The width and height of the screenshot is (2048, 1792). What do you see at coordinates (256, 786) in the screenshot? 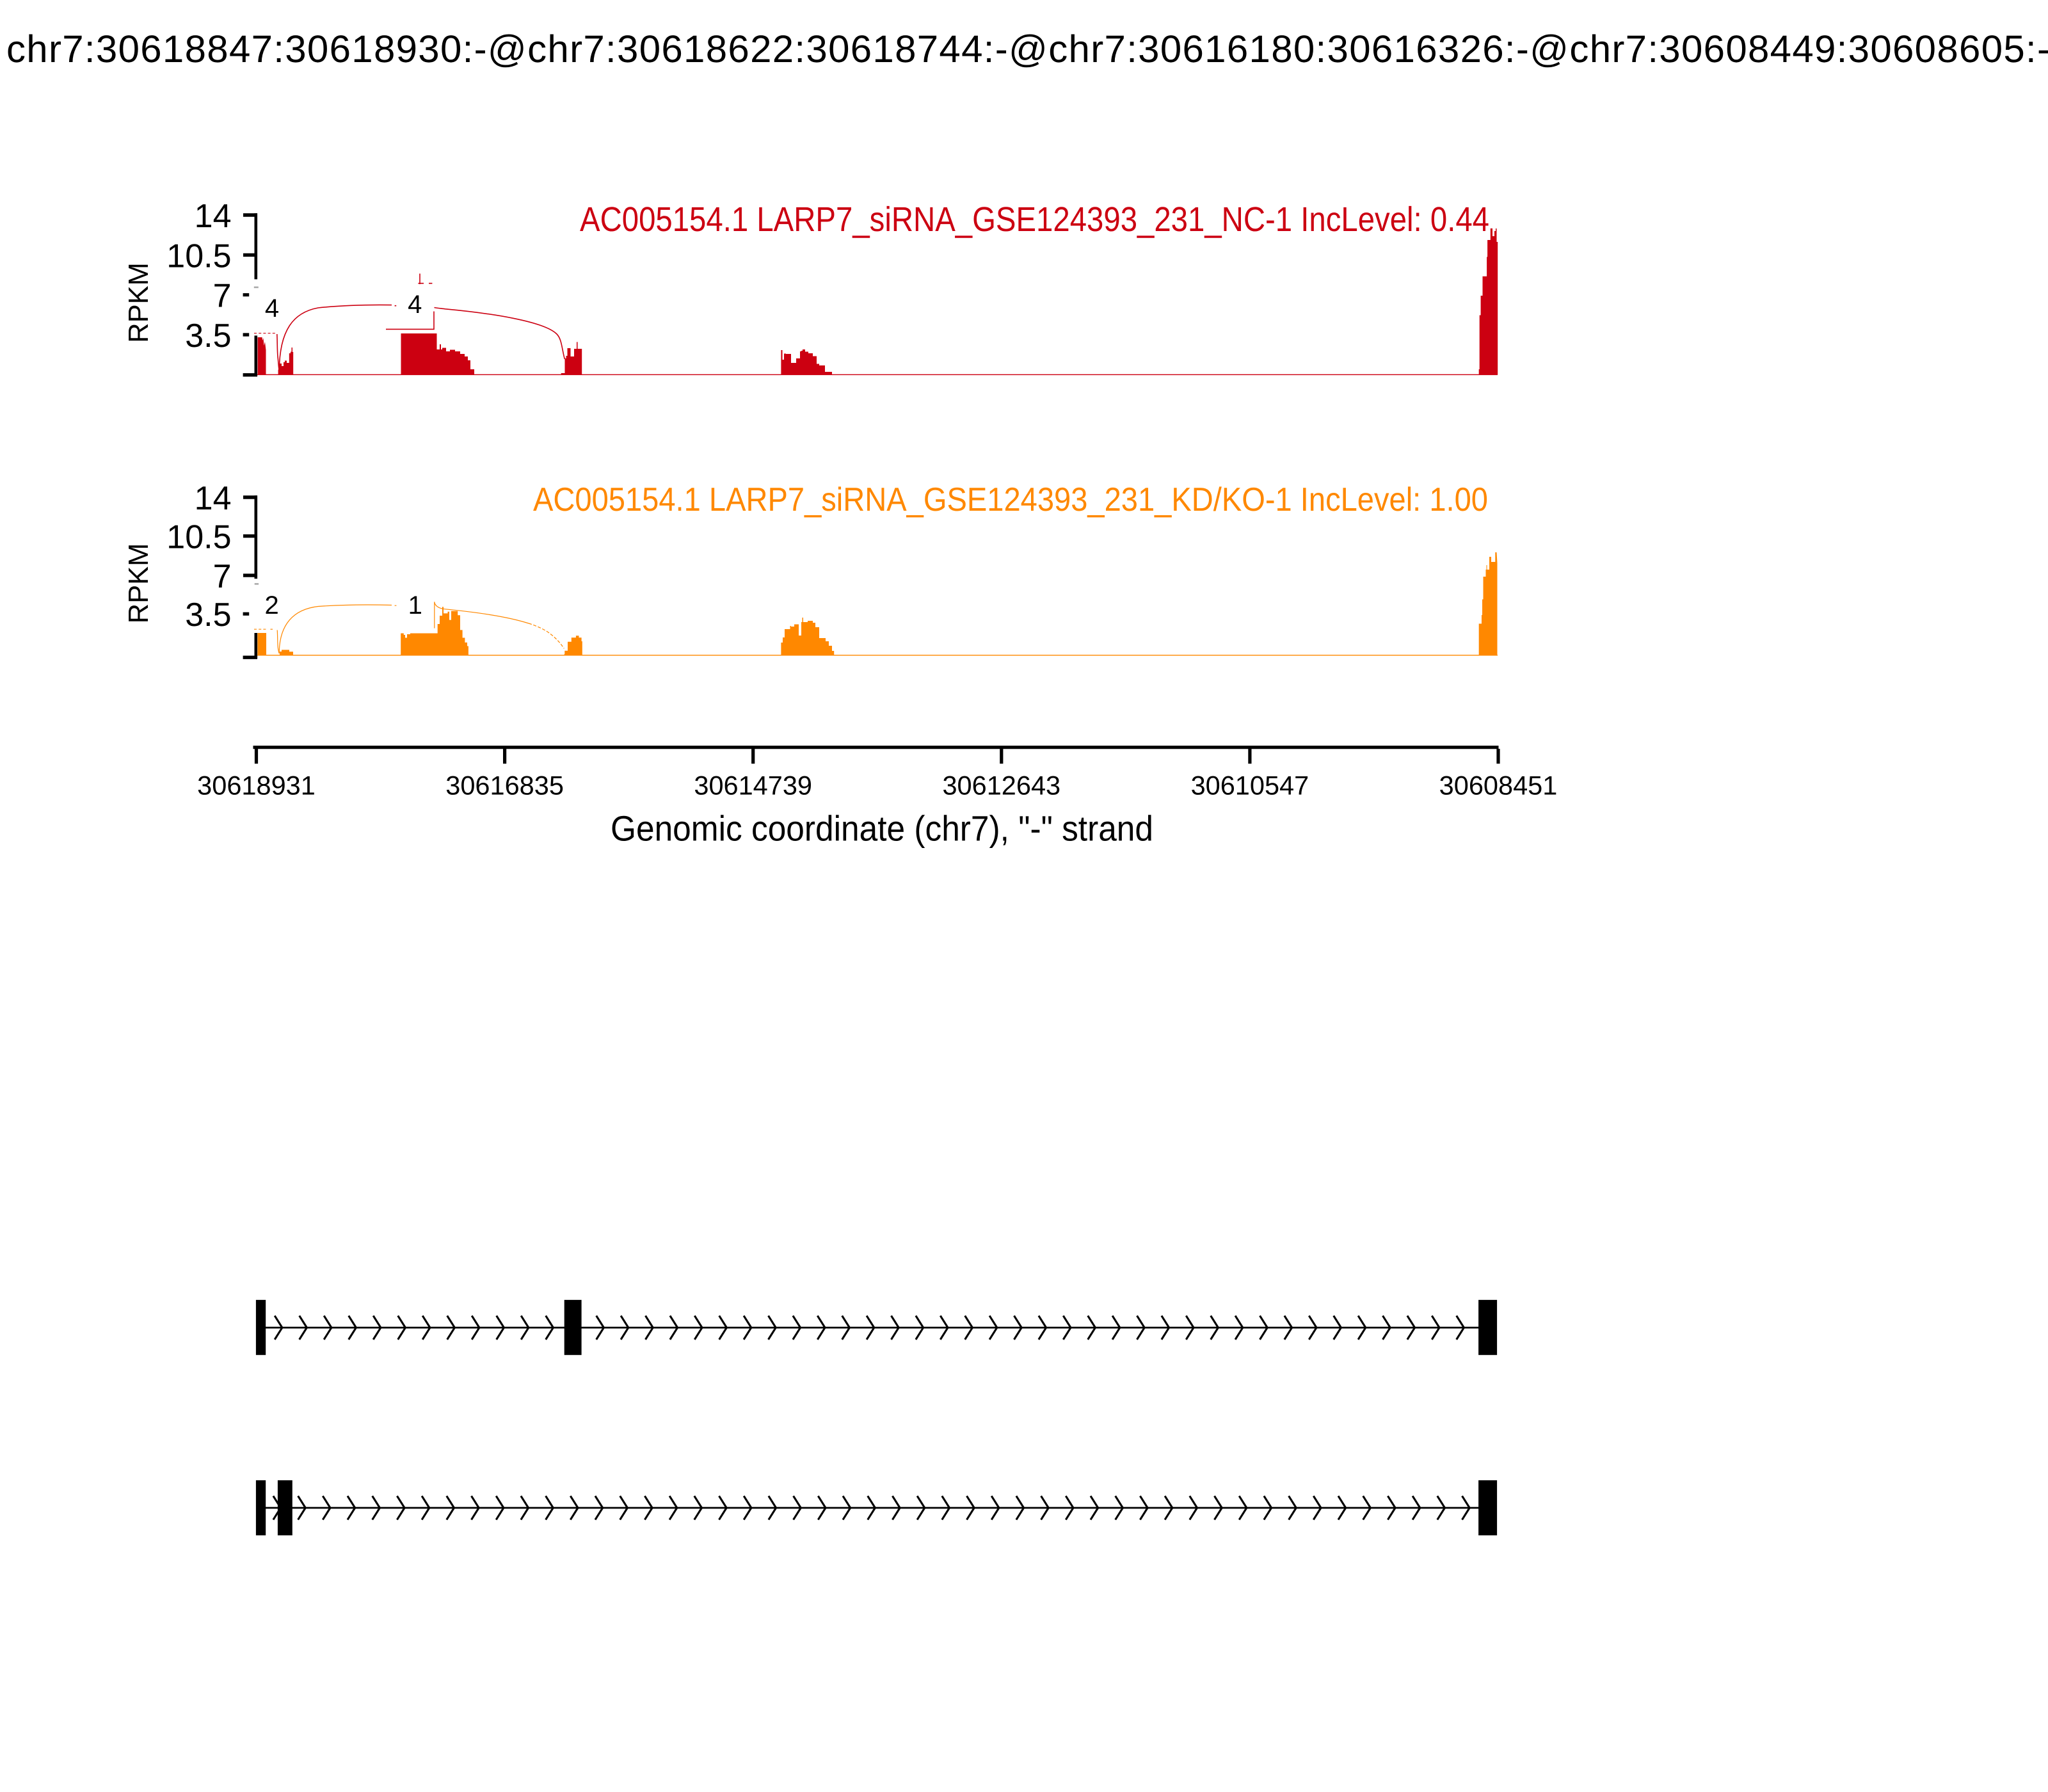
I see `svg-text: 30618931` at bounding box center [256, 786].